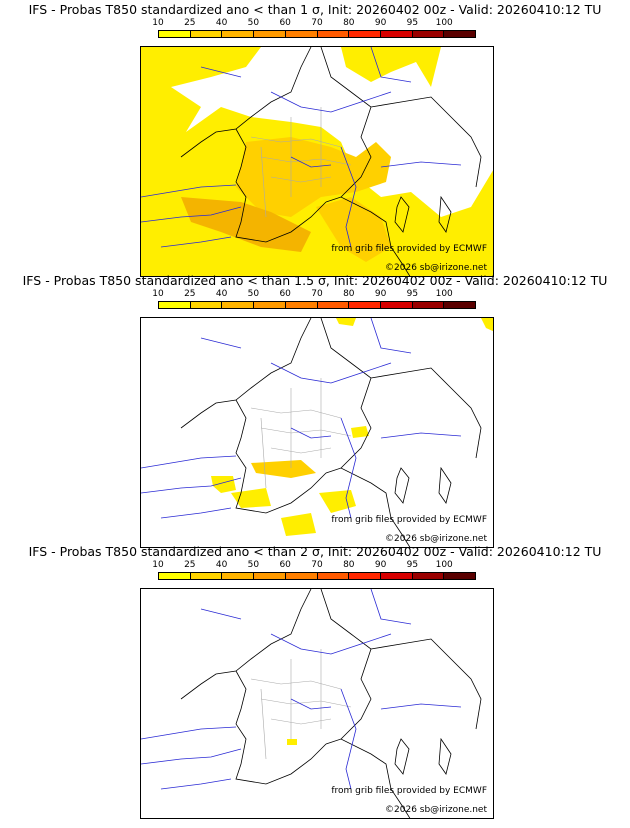  What do you see at coordinates (313, 177) in the screenshot?
I see `mid-probability-area` at bounding box center [313, 177].